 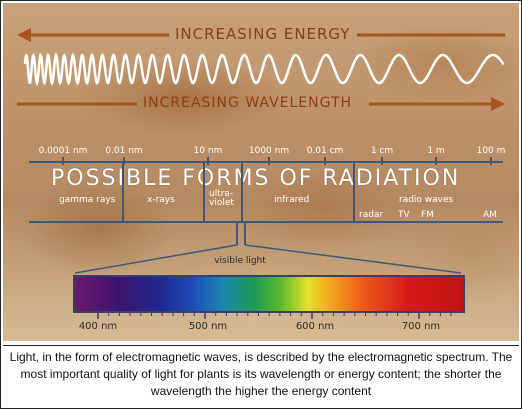 What do you see at coordinates (274, 315) in the screenshot?
I see `nm-scale` at bounding box center [274, 315].